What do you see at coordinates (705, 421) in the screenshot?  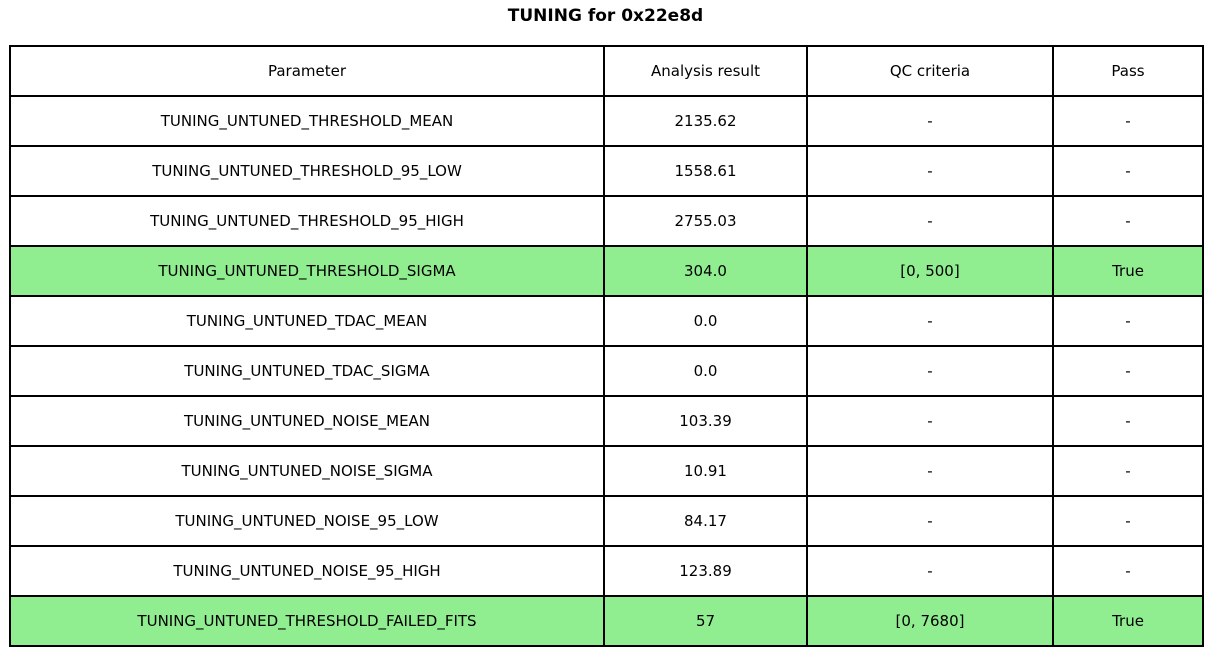 I see `result-cell: 103.39` at bounding box center [705, 421].